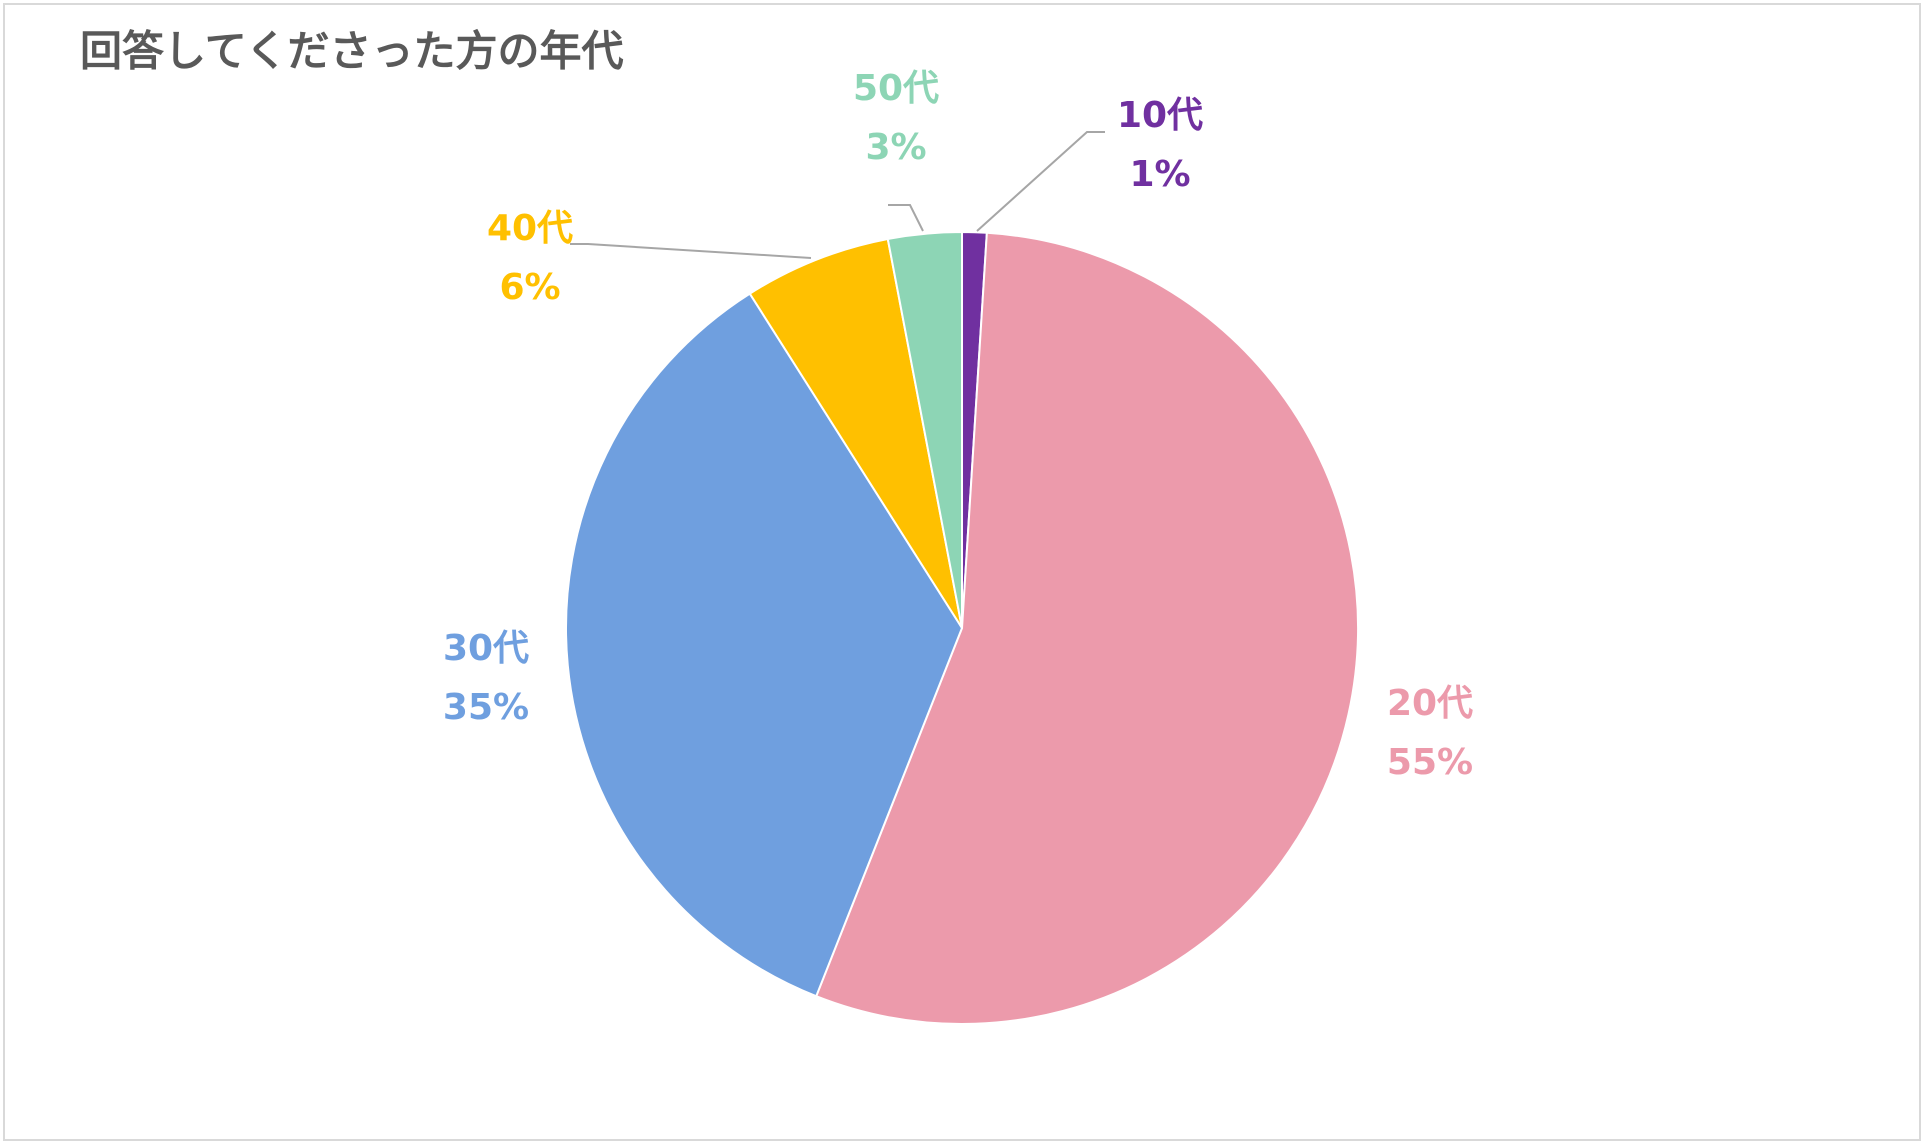 This screenshot has width=1925, height=1145. What do you see at coordinates (1160, 115) in the screenshot?
I see `category-label: 10代` at bounding box center [1160, 115].